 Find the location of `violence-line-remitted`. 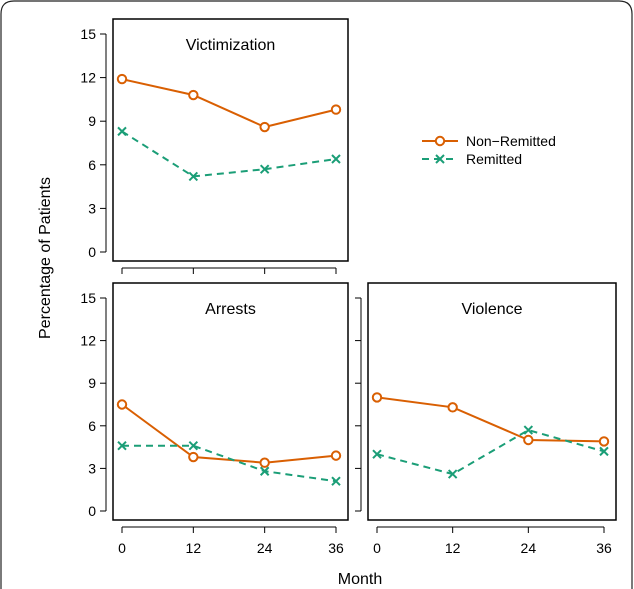

violence-line-remitted is located at coordinates (490, 452).